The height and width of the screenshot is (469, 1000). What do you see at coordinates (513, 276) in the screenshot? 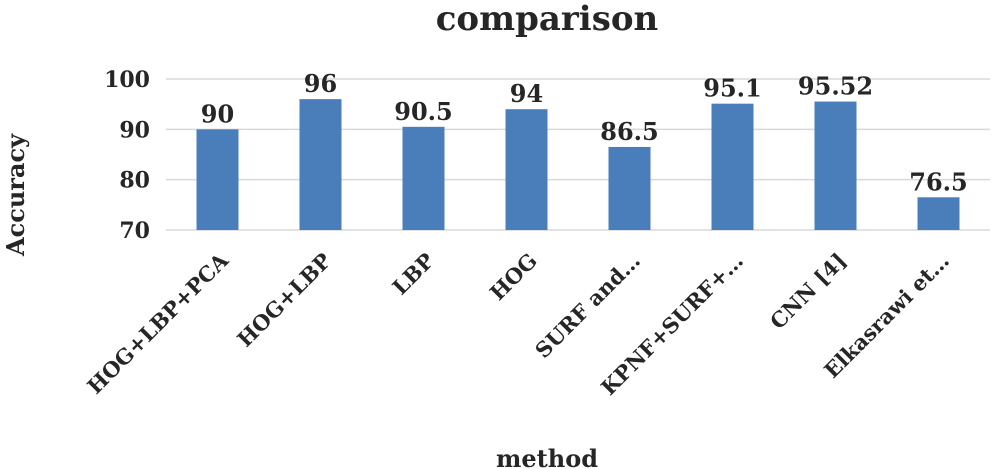
I see `x-category-label: HOG` at bounding box center [513, 276].